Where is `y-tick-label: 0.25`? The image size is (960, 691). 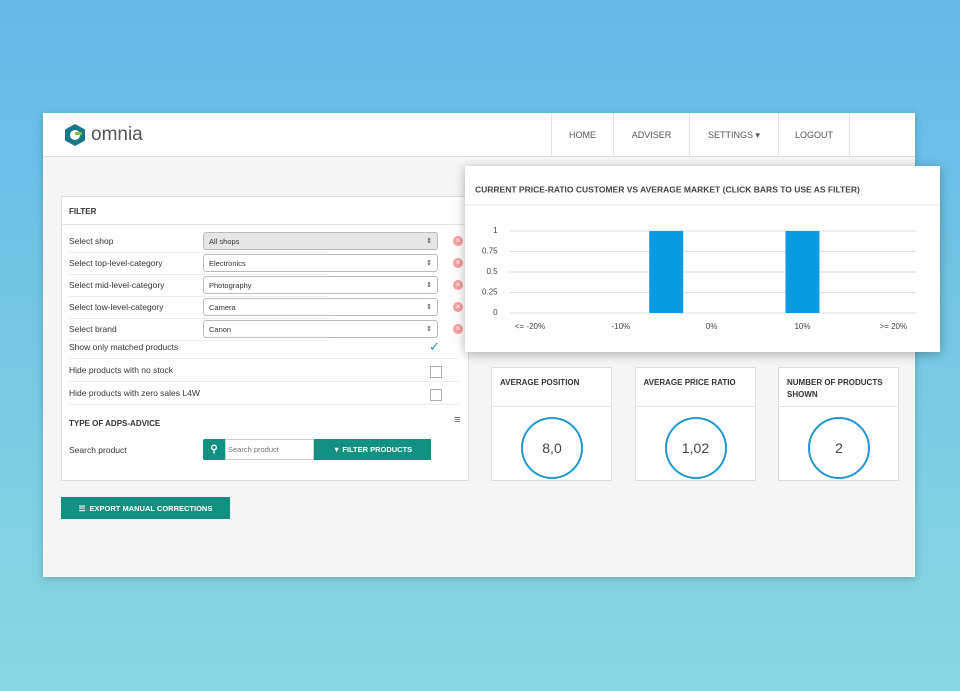
y-tick-label: 0.25 is located at coordinates (490, 292).